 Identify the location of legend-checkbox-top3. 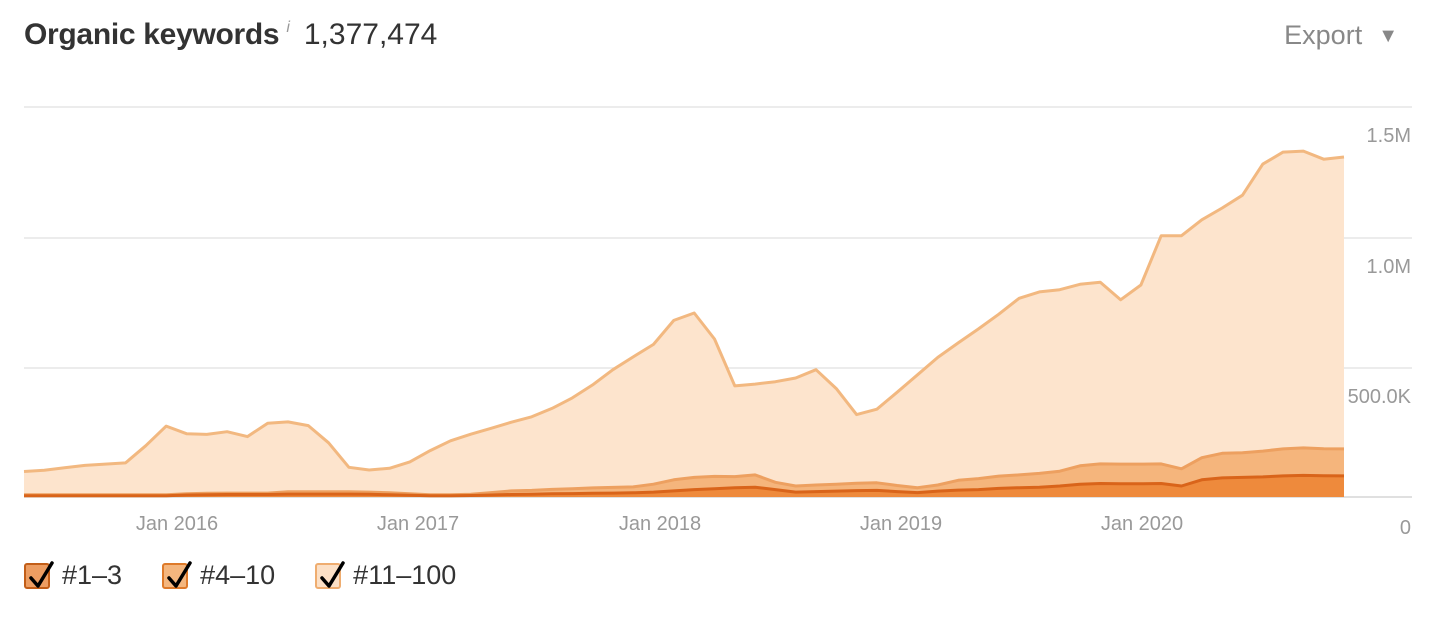
(39, 574).